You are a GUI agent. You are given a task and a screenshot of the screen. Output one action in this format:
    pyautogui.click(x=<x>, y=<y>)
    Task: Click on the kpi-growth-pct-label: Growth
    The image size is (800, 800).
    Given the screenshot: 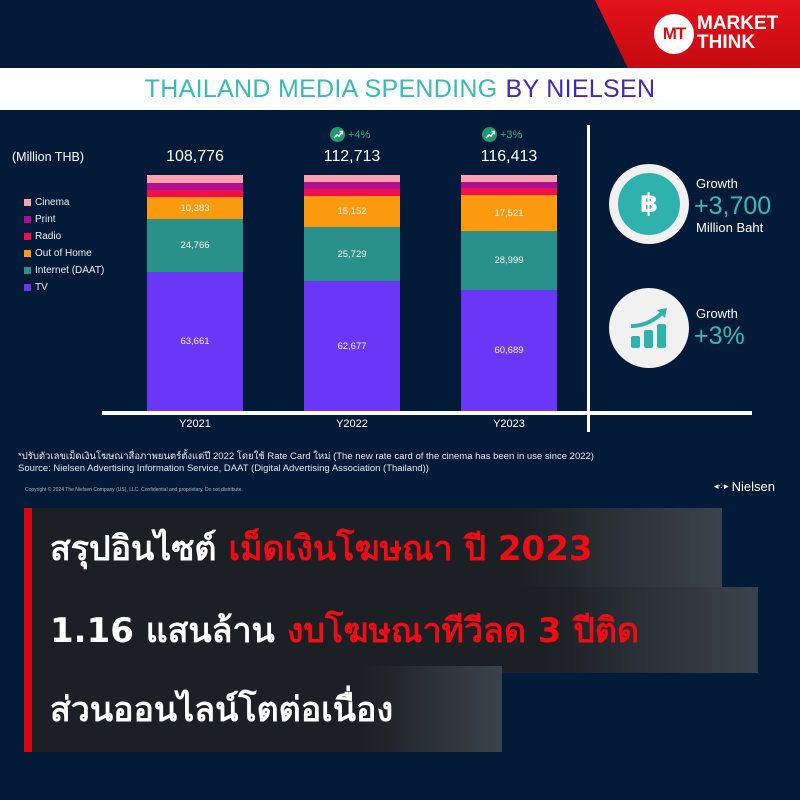 What is the action you would take?
    pyautogui.click(x=717, y=313)
    